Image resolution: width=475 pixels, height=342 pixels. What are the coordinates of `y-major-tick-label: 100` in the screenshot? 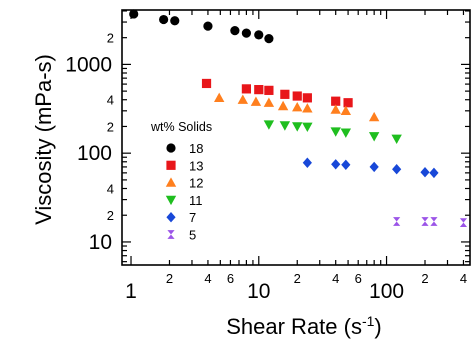 It's located at (94, 153).